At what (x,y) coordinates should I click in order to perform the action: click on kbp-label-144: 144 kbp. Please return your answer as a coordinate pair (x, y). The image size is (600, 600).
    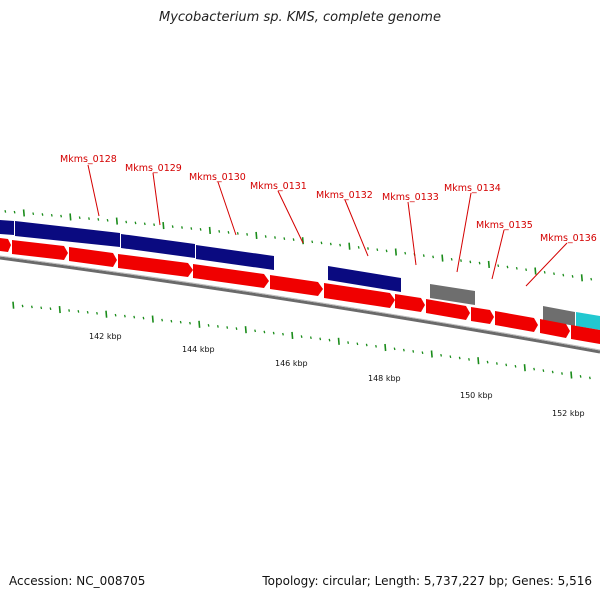
    Looking at the image, I should click on (198, 349).